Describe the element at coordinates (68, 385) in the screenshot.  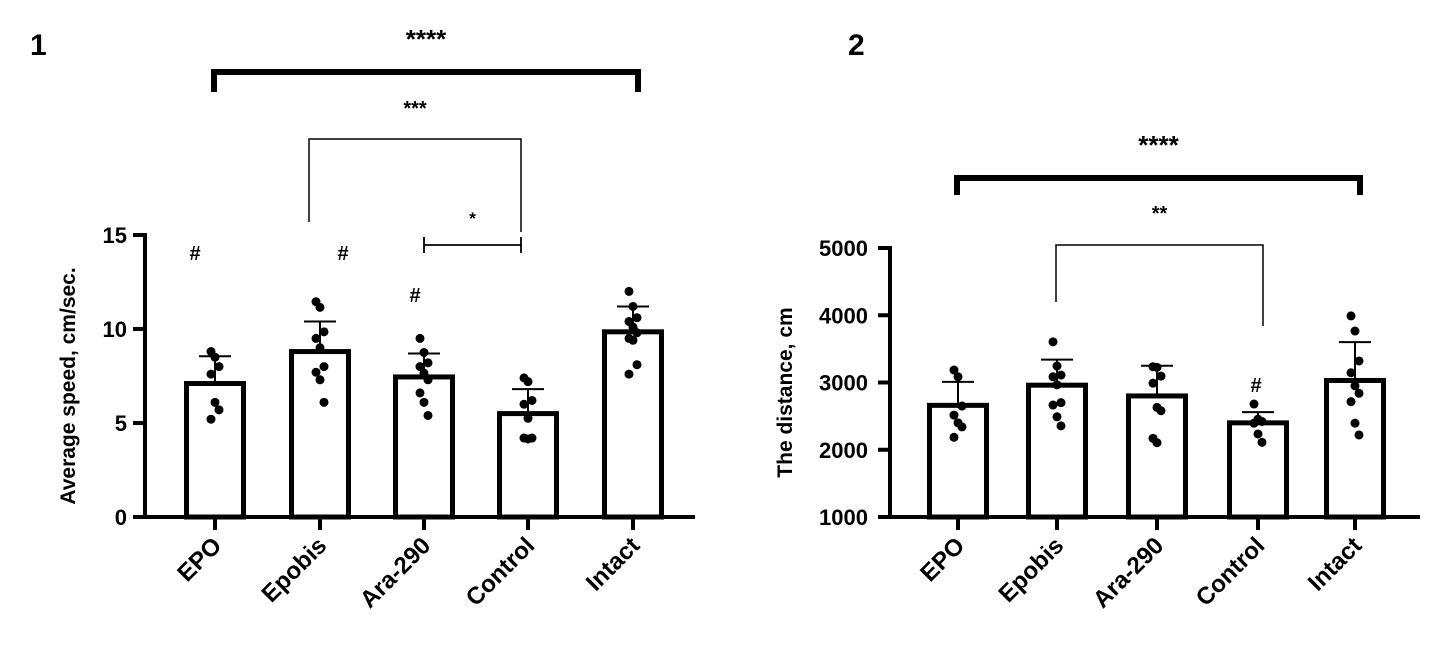
I see `y-axis-label: Average speed, cm/sec.` at that location.